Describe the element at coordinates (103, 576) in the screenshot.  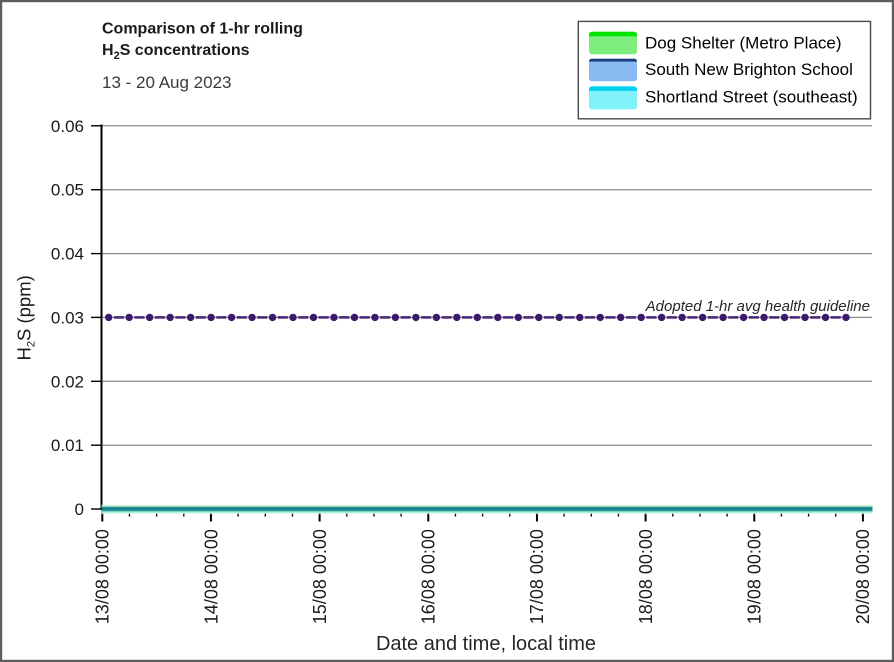
I see `svg-text: 13/08 00:00` at that location.